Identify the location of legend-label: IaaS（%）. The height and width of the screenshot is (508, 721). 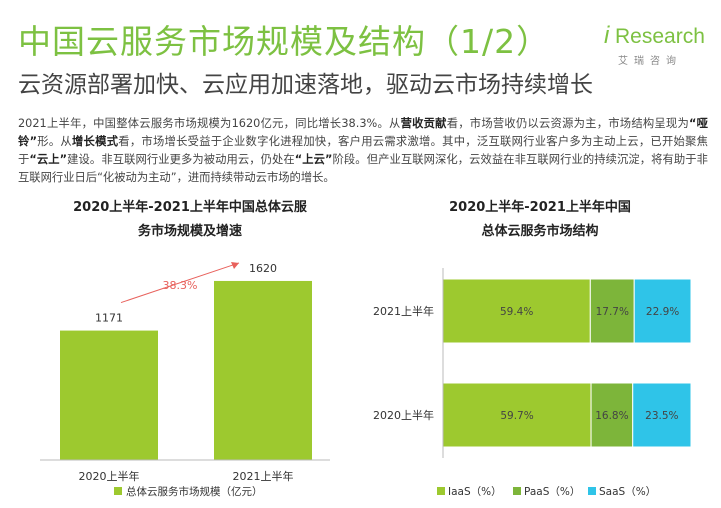
(475, 492).